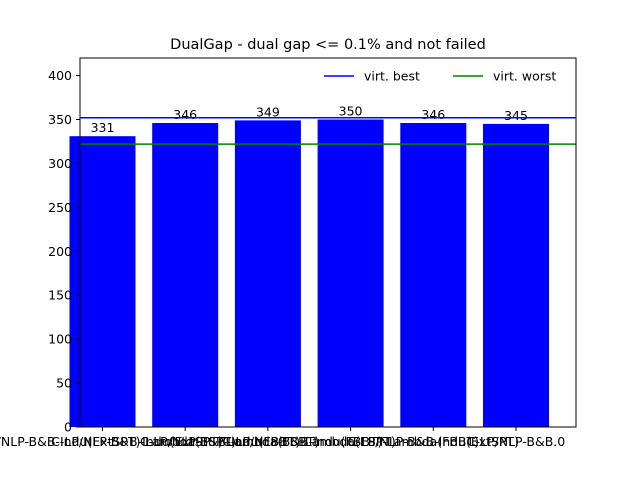 The width and height of the screenshot is (640, 480). Describe the element at coordinates (60, 207) in the screenshot. I see `y-tick-label-250: 250` at that location.